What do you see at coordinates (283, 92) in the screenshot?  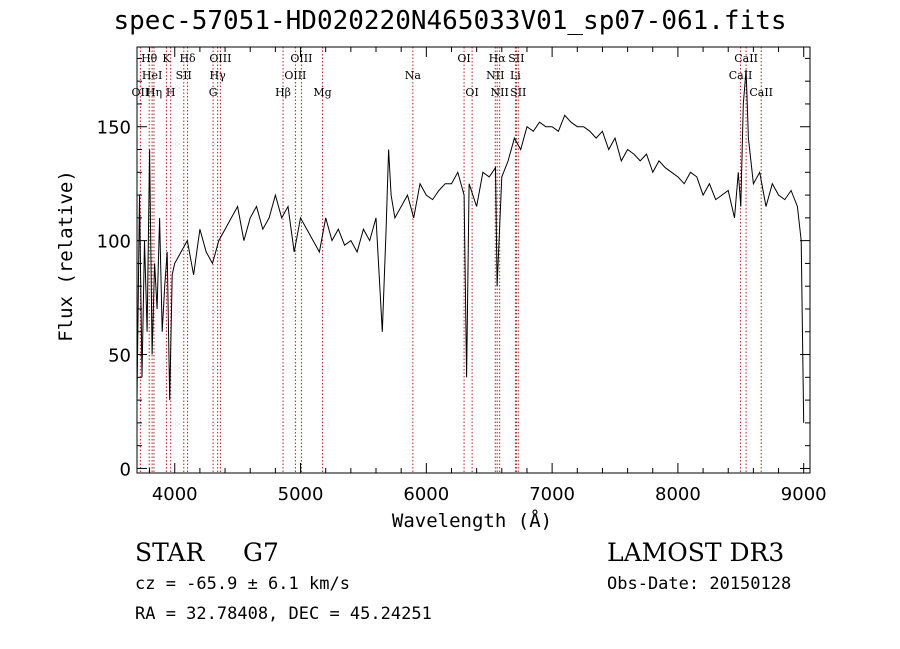 I see `line-label-Hb: Hβ` at bounding box center [283, 92].